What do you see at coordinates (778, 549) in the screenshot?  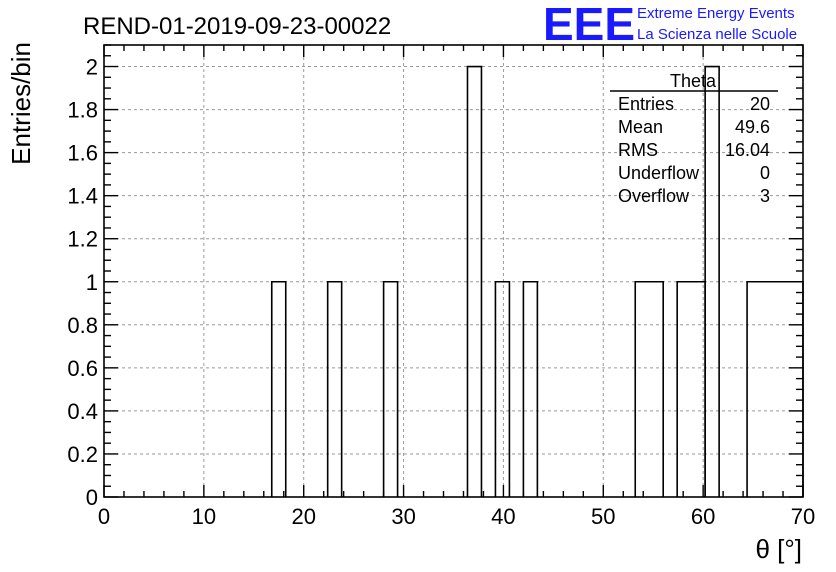 I see `x-axis-label: θ [°]` at bounding box center [778, 549].